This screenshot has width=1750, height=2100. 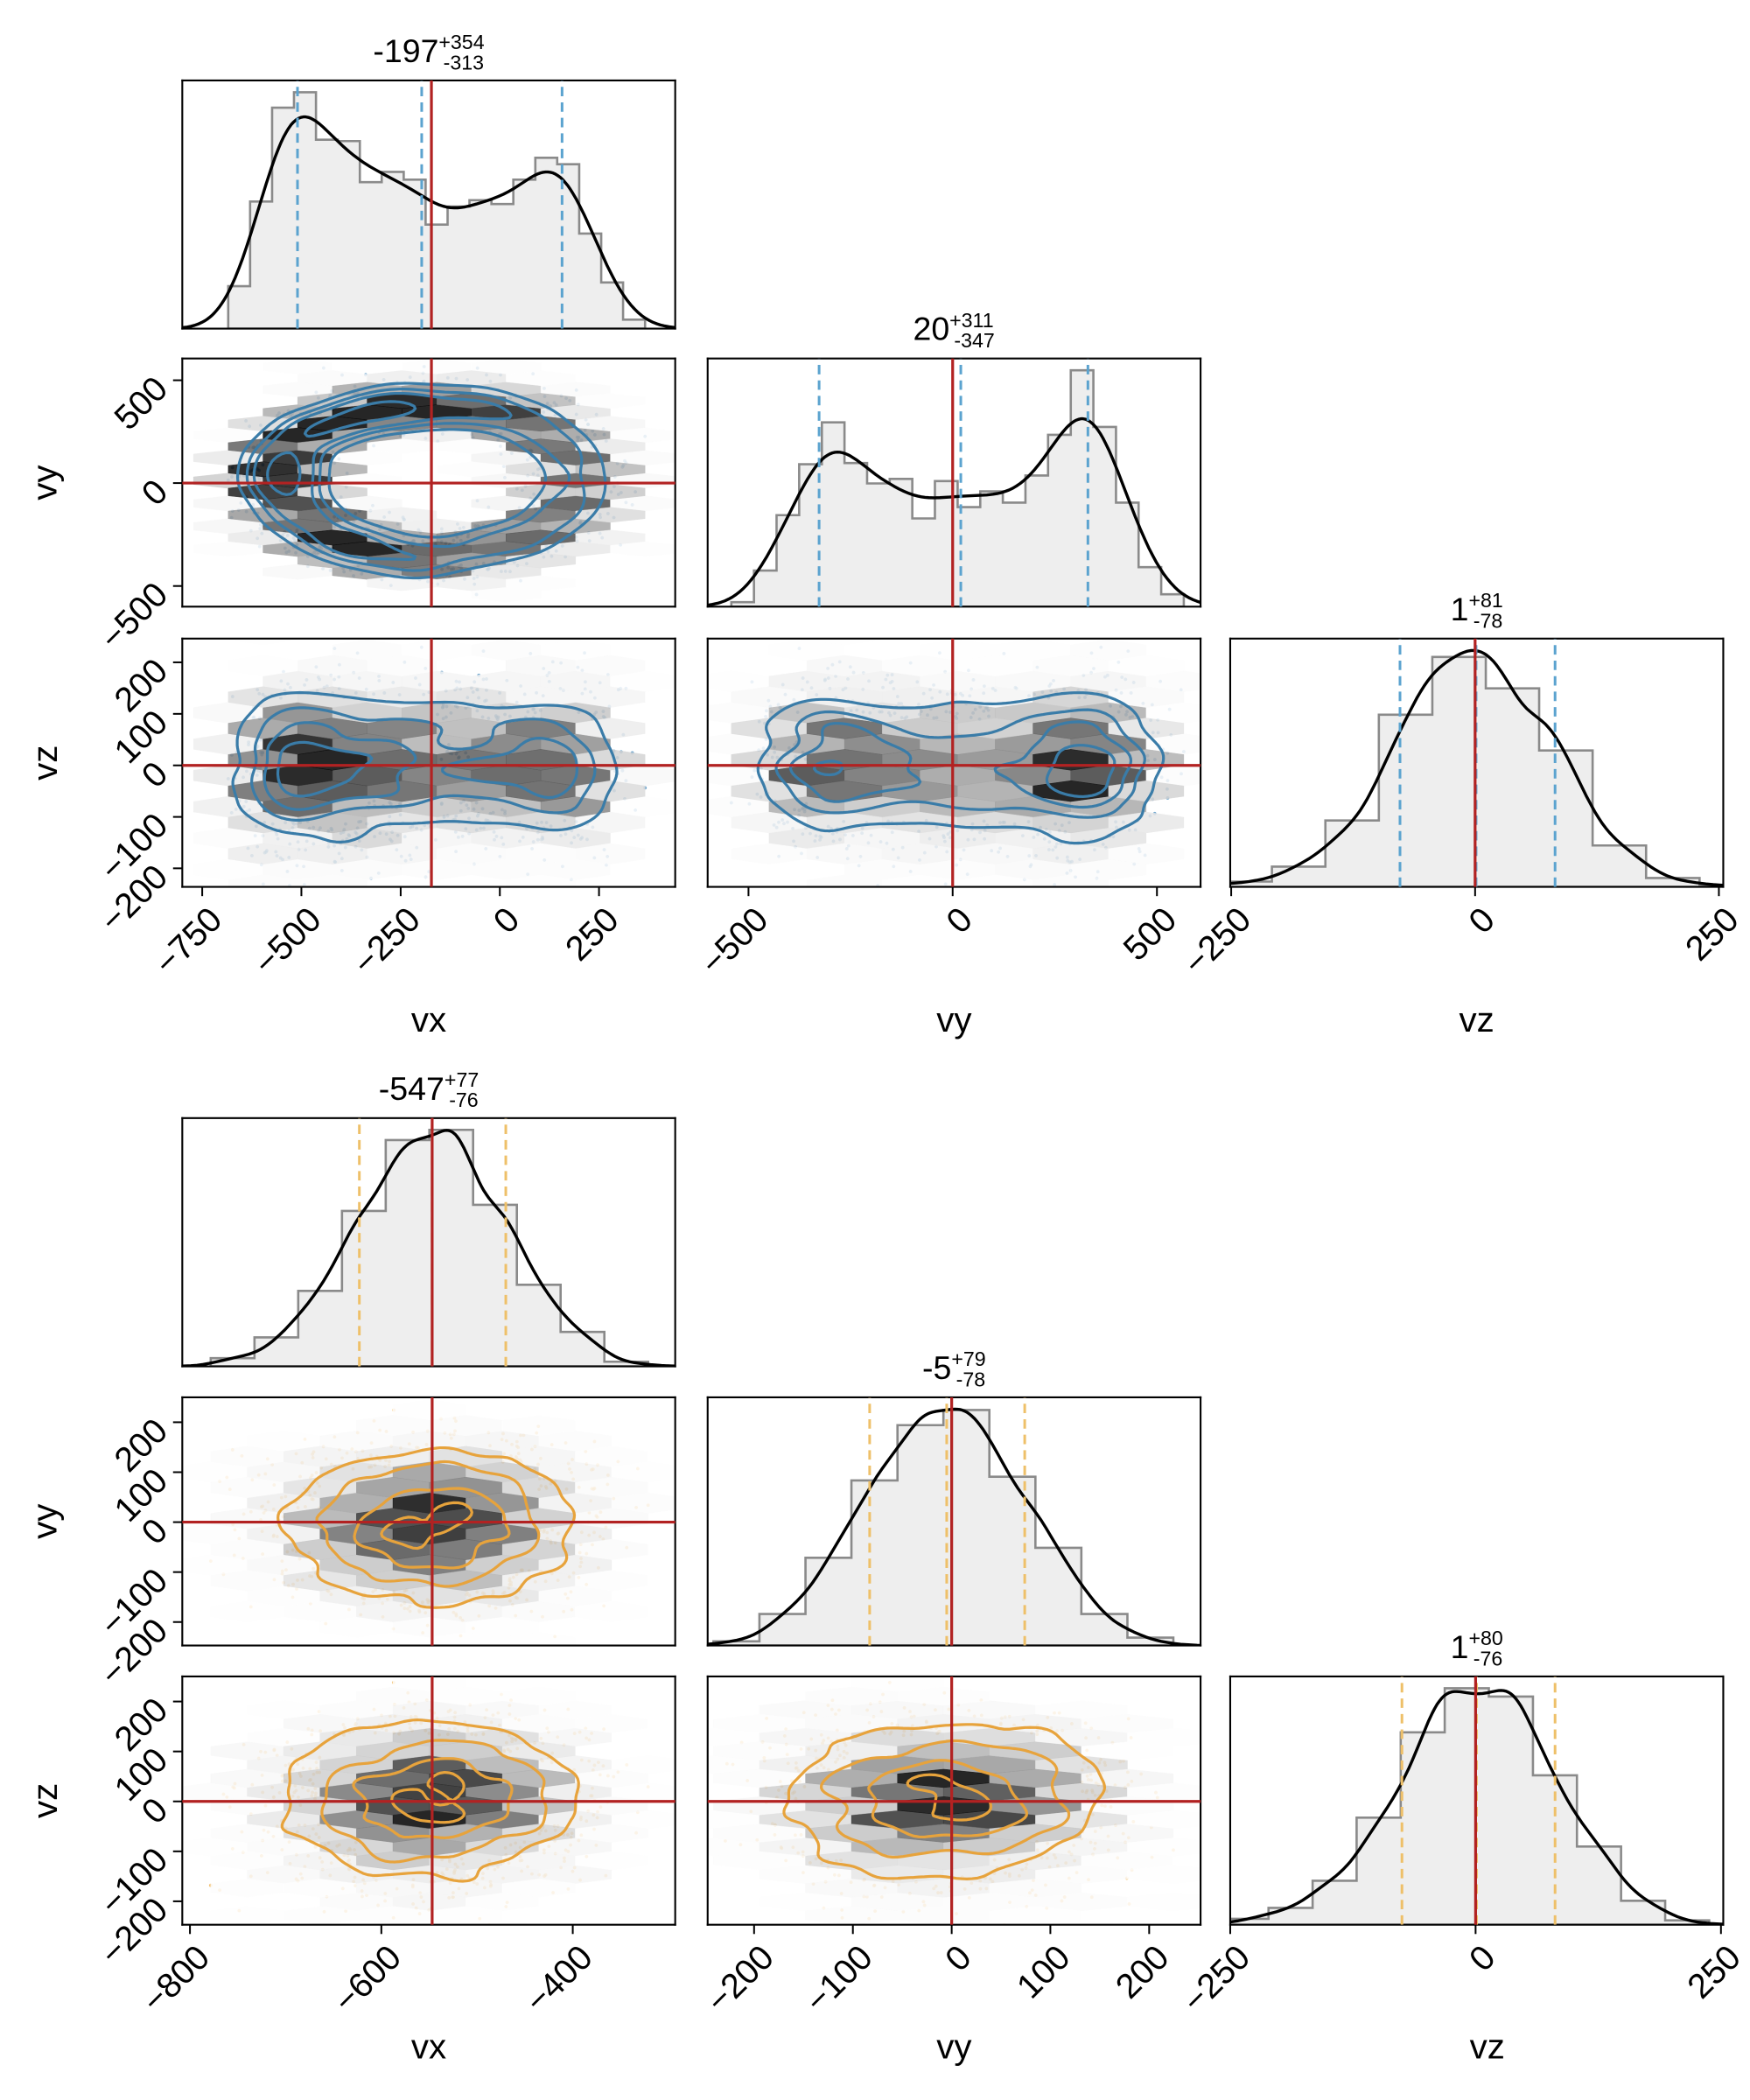 What do you see at coordinates (405, 50) in the screenshot?
I see `svg-text: -197` at bounding box center [405, 50].